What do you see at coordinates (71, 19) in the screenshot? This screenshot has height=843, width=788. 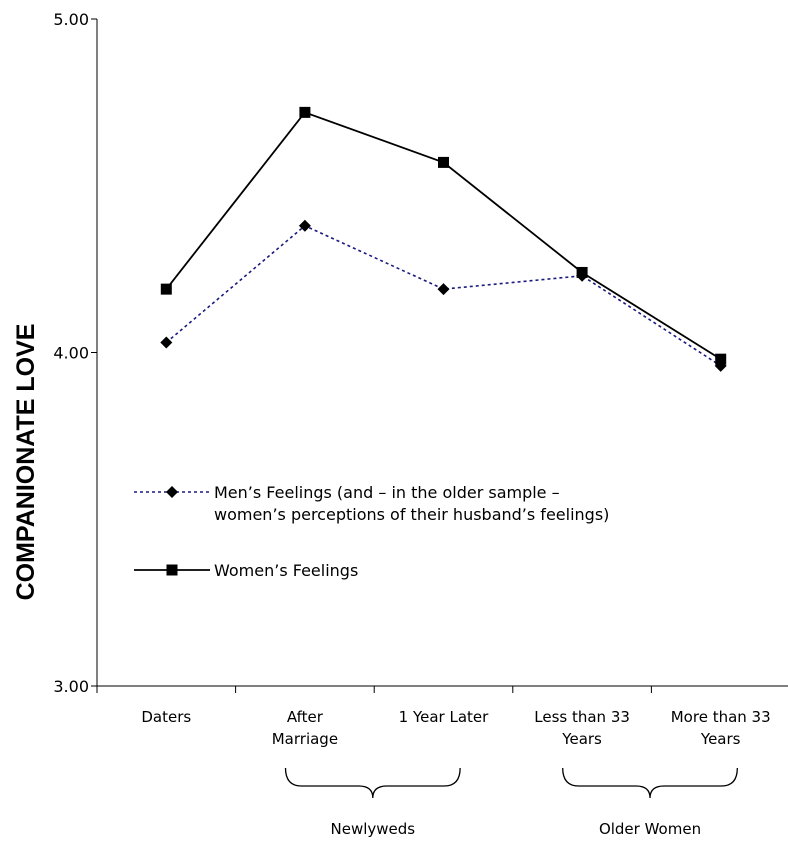 I see `y-tick-label: 5.00` at bounding box center [71, 19].